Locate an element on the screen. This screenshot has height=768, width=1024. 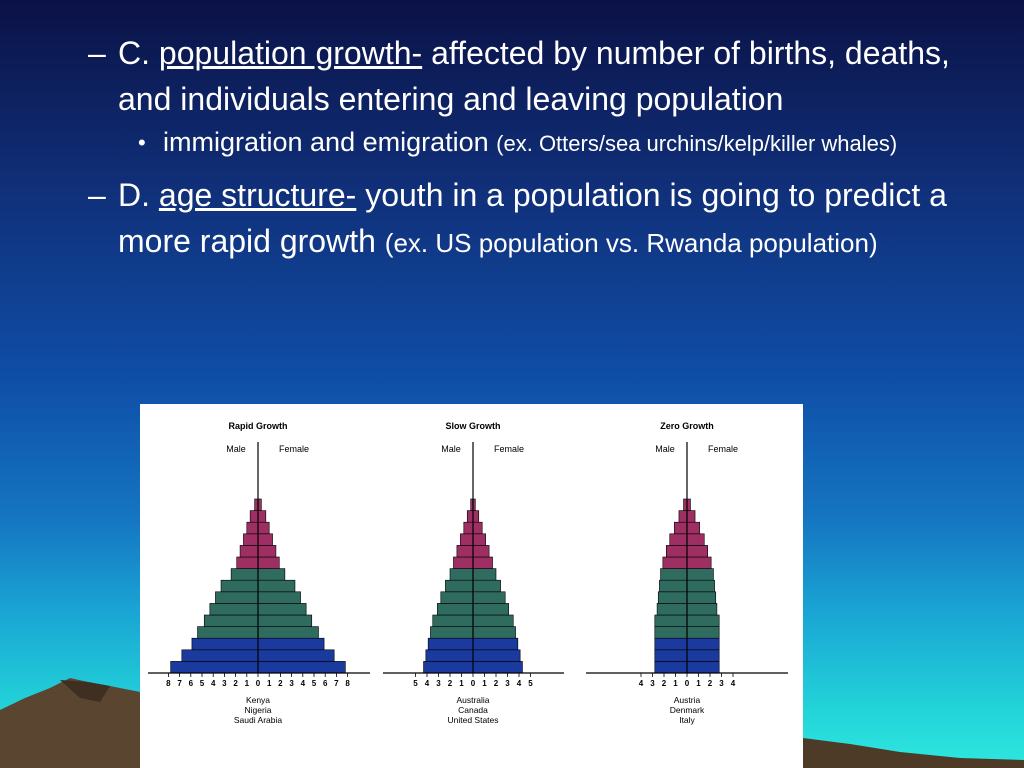
pyramid-tick-label-0-11: 3 is located at coordinates (291, 683).